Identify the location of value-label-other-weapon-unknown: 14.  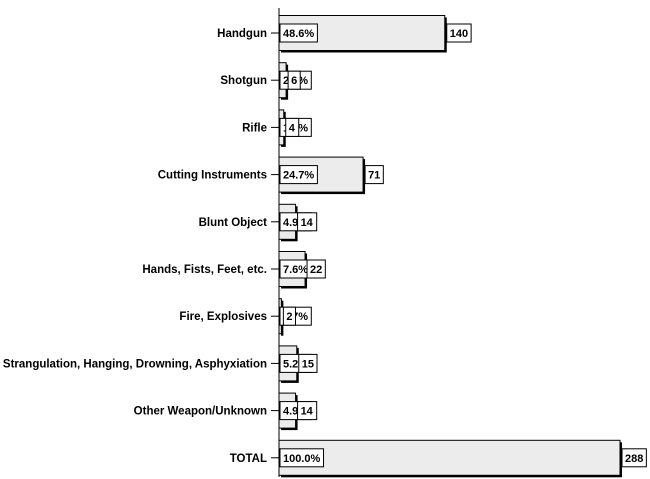
(307, 412).